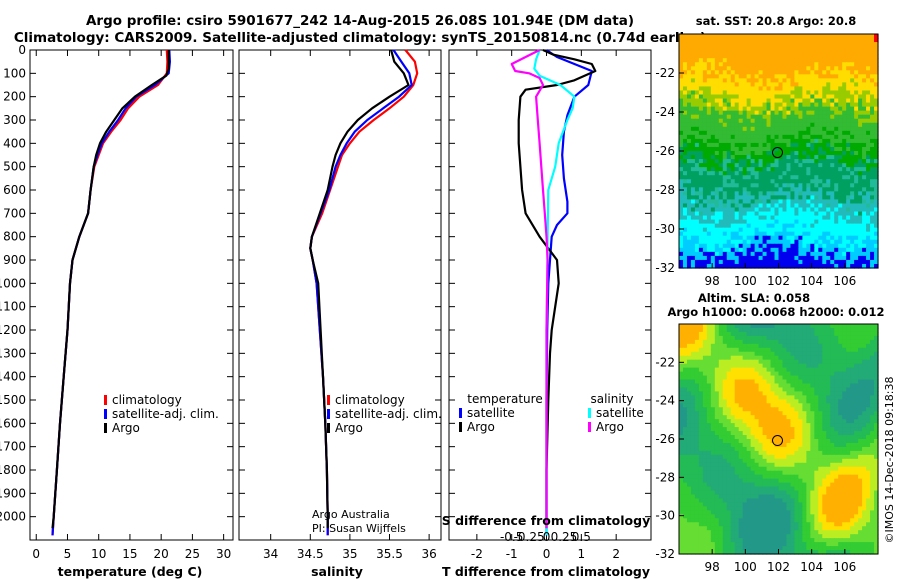 The height and width of the screenshot is (580, 900). Describe the element at coordinates (36, 554) in the screenshot. I see `x-tick-label: 0` at that location.